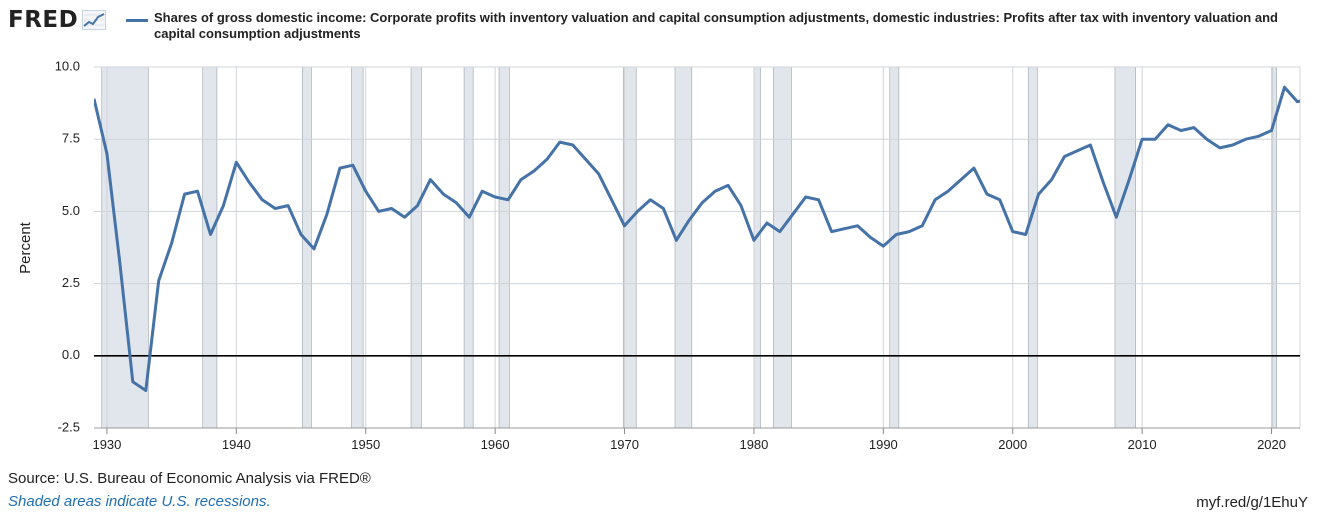  Describe the element at coordinates (71, 210) in the screenshot. I see `y-tick-label-3: 5.0` at that location.